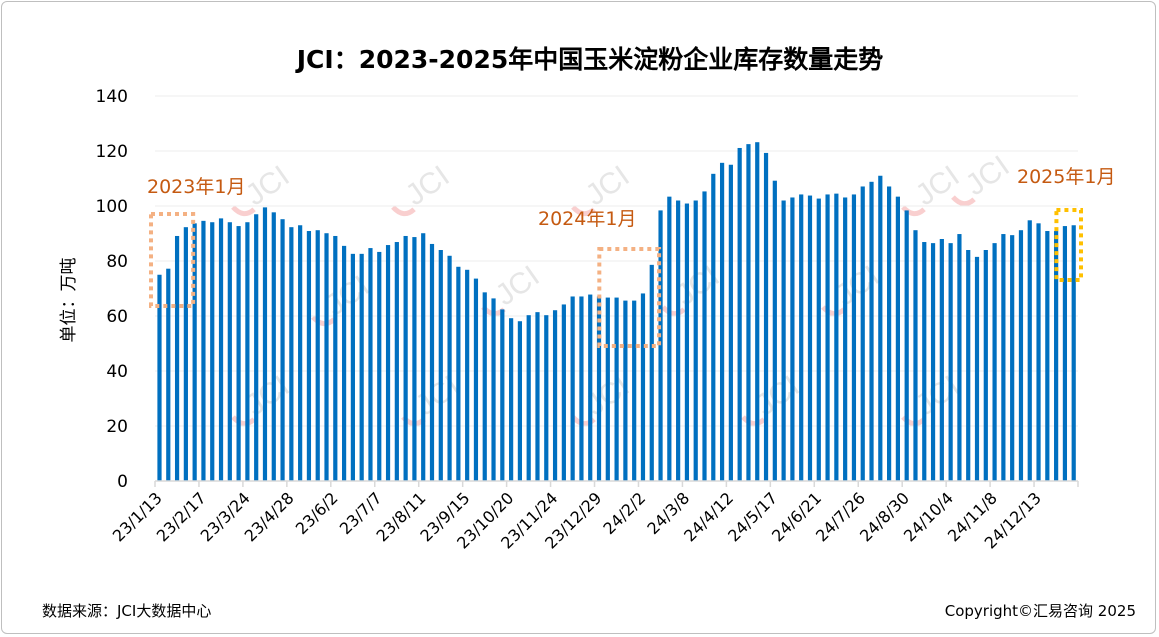 This screenshot has width=1159, height=637. What do you see at coordinates (117, 262) in the screenshot?
I see `y-tick-label: 80` at bounding box center [117, 262].